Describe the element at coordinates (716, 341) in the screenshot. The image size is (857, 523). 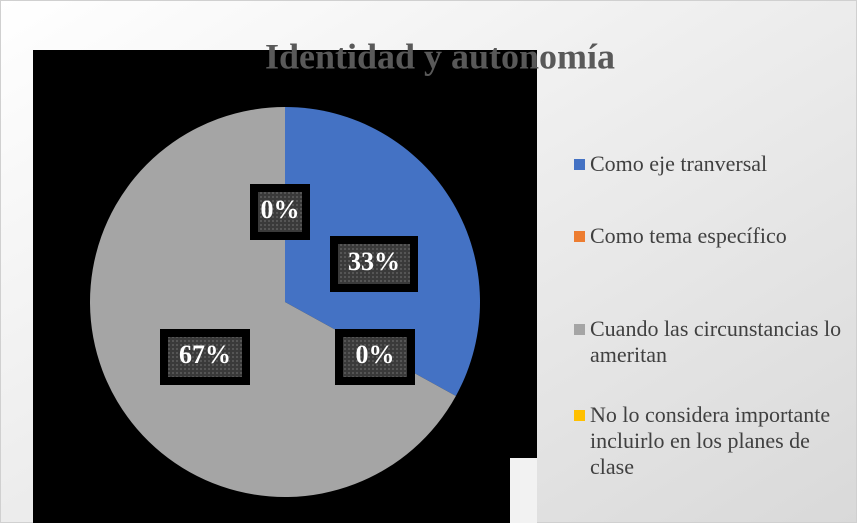
I see `legend-label: Cuando las circunstancias lo ameritan` at that location.